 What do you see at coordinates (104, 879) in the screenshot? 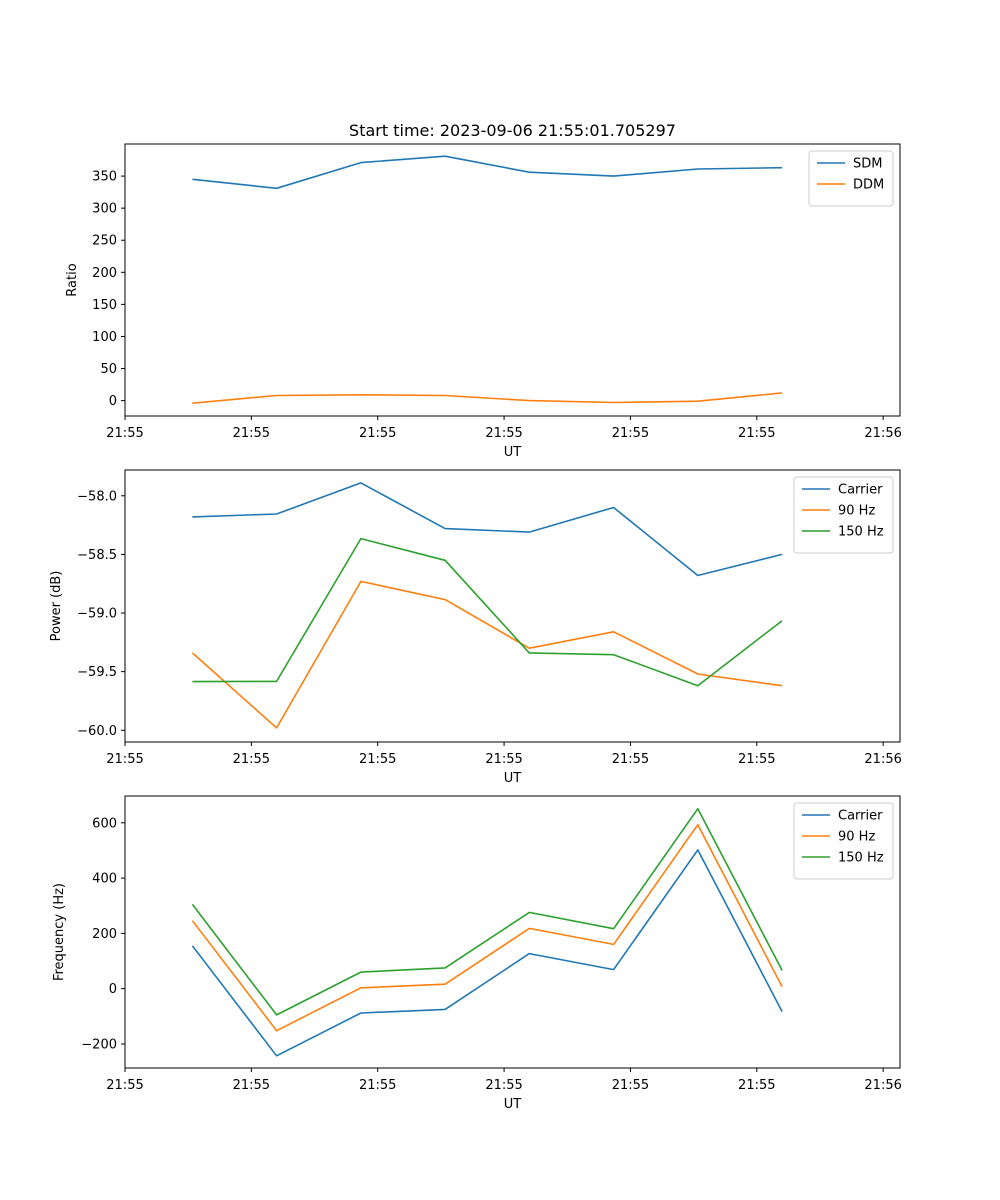
I see `y-tick-label: 400` at bounding box center [104, 879].